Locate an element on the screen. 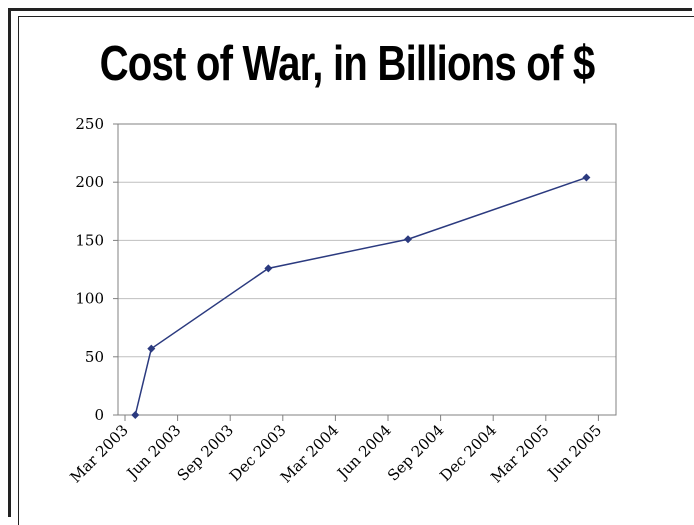 The width and height of the screenshot is (694, 525). y-tick-label: 200 is located at coordinates (89, 182).